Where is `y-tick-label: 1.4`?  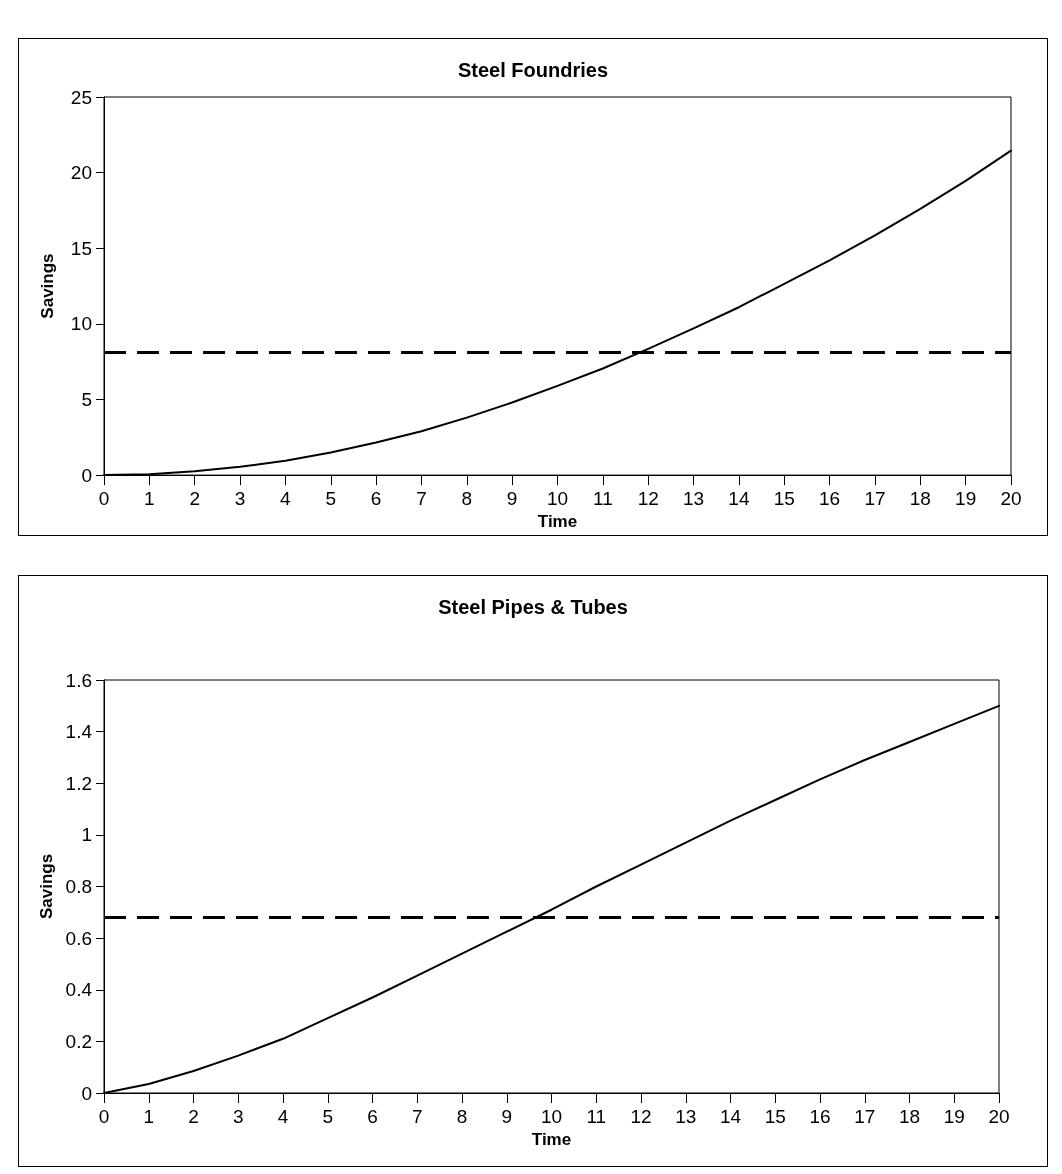
y-tick-label: 1.4 is located at coordinates (79, 732).